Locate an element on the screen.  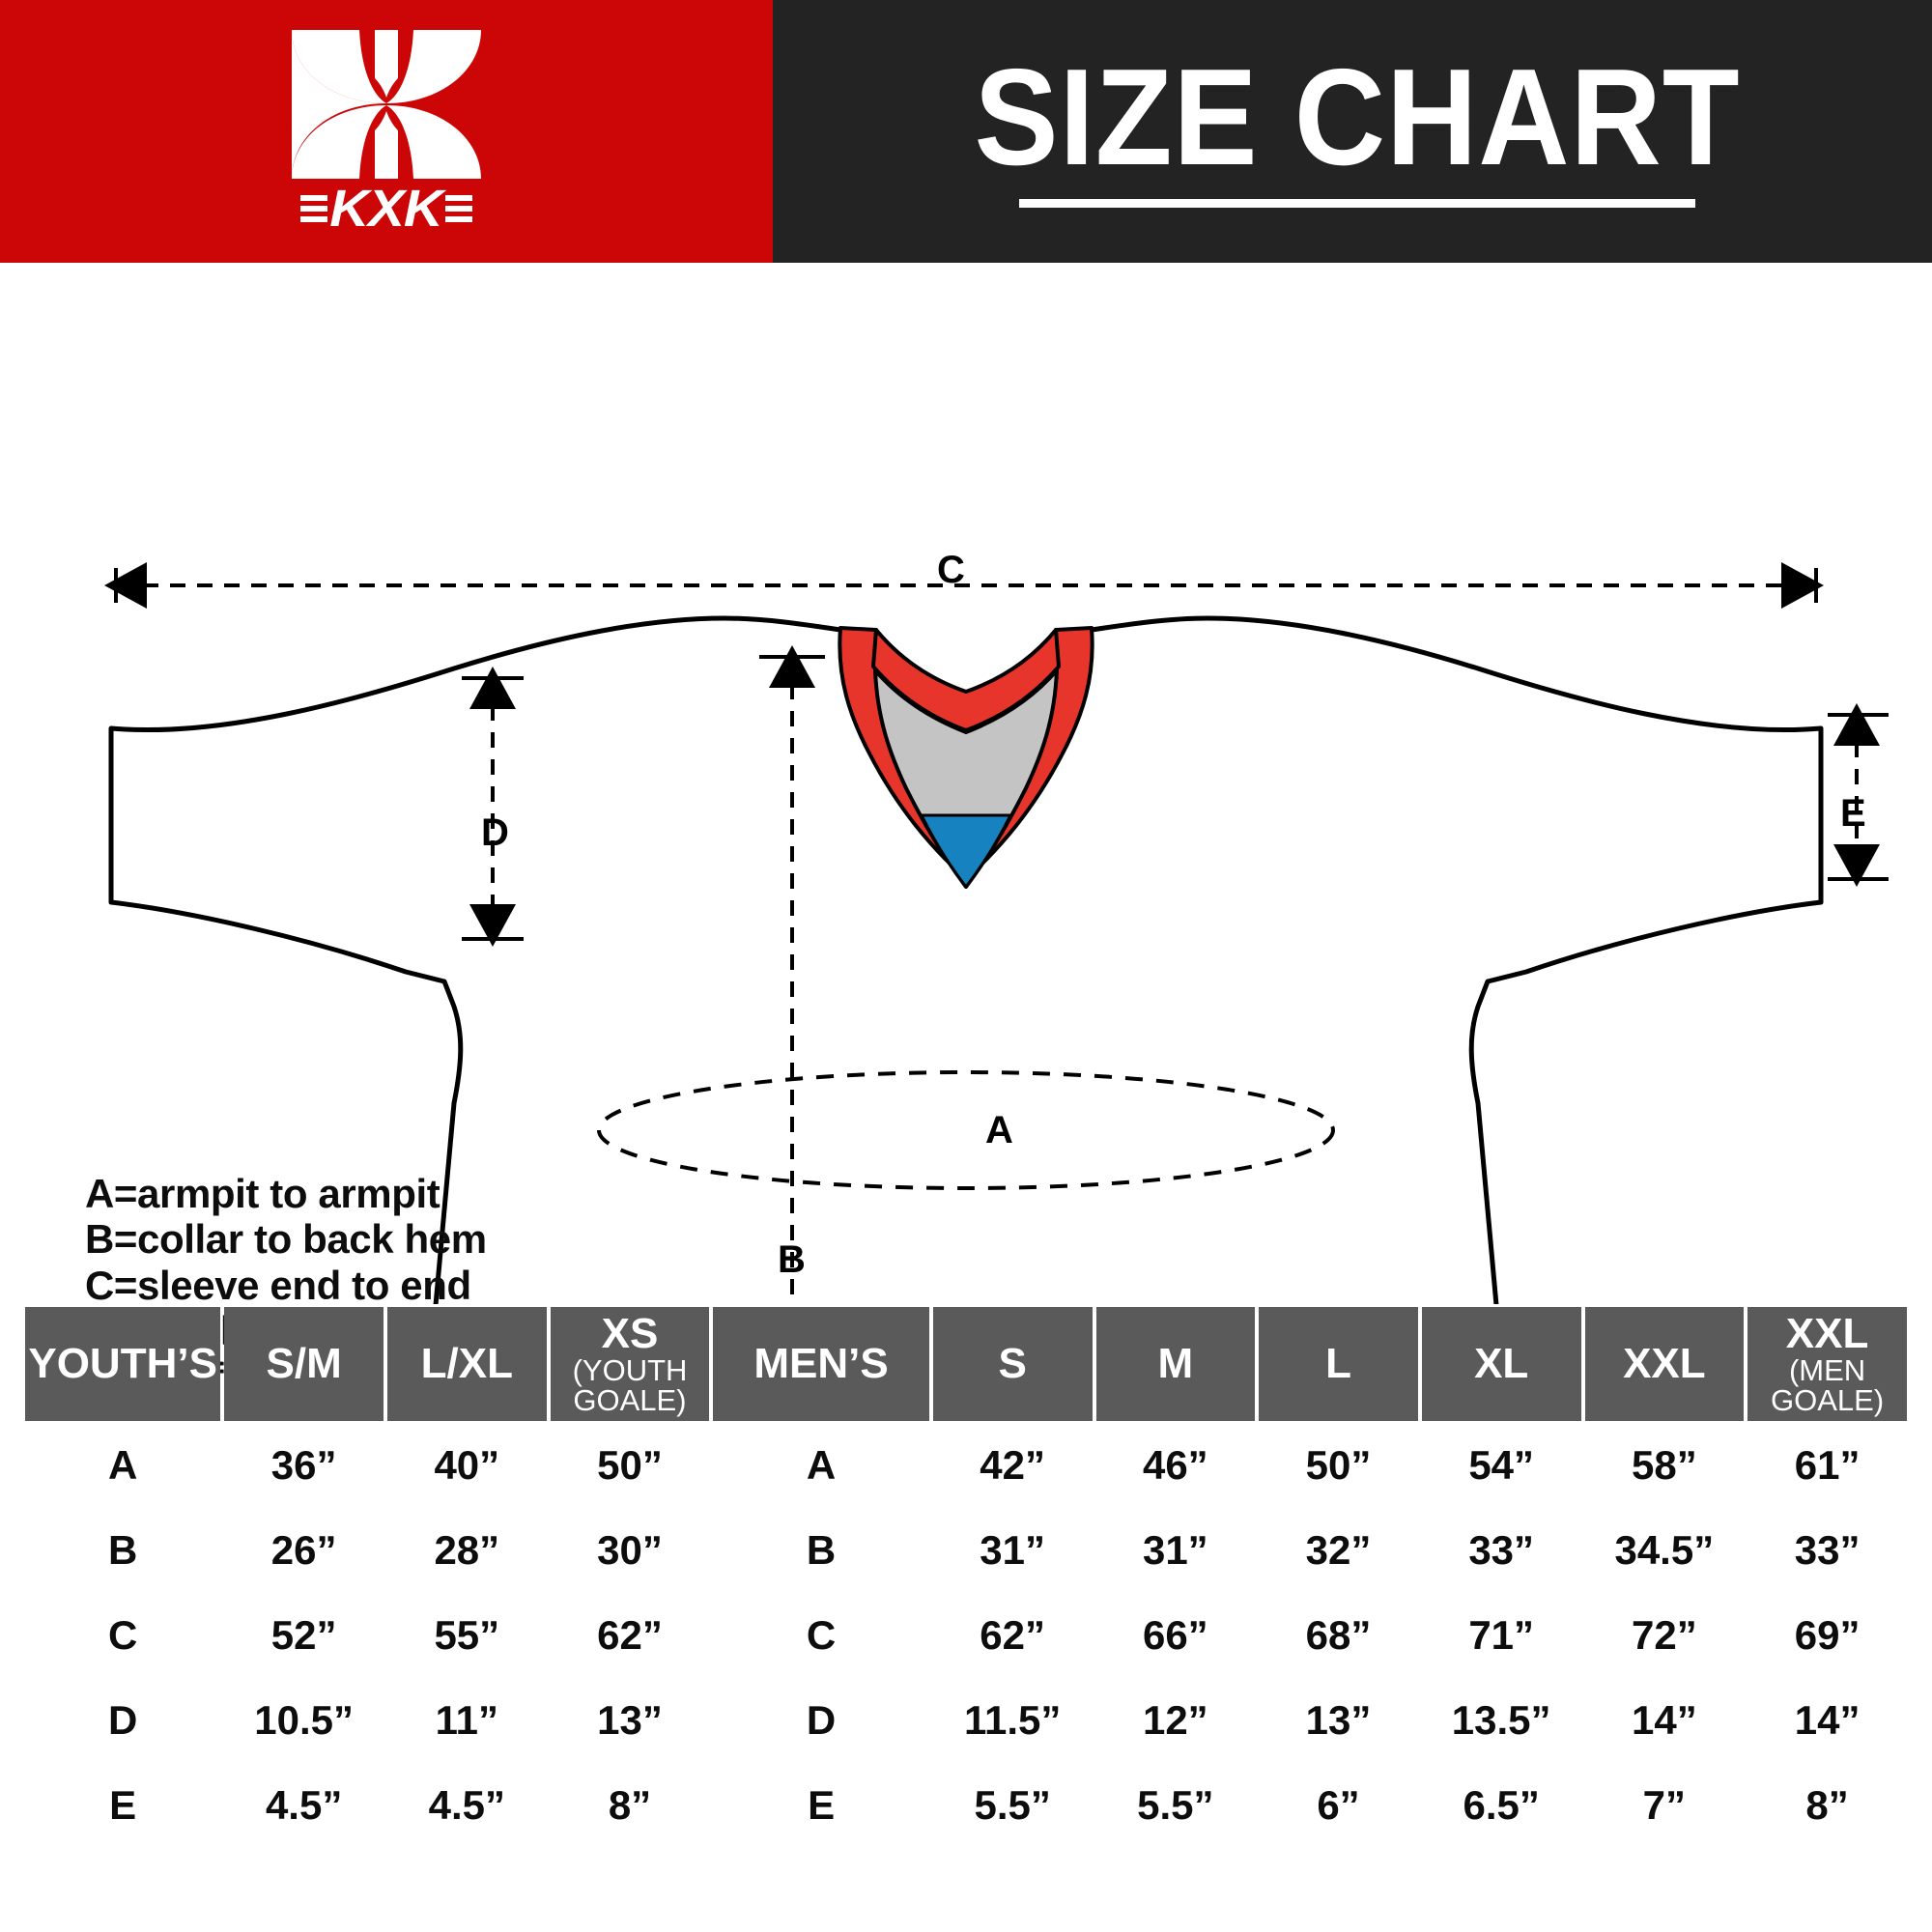
cell-youth-A-2: 50” is located at coordinates (630, 1465).